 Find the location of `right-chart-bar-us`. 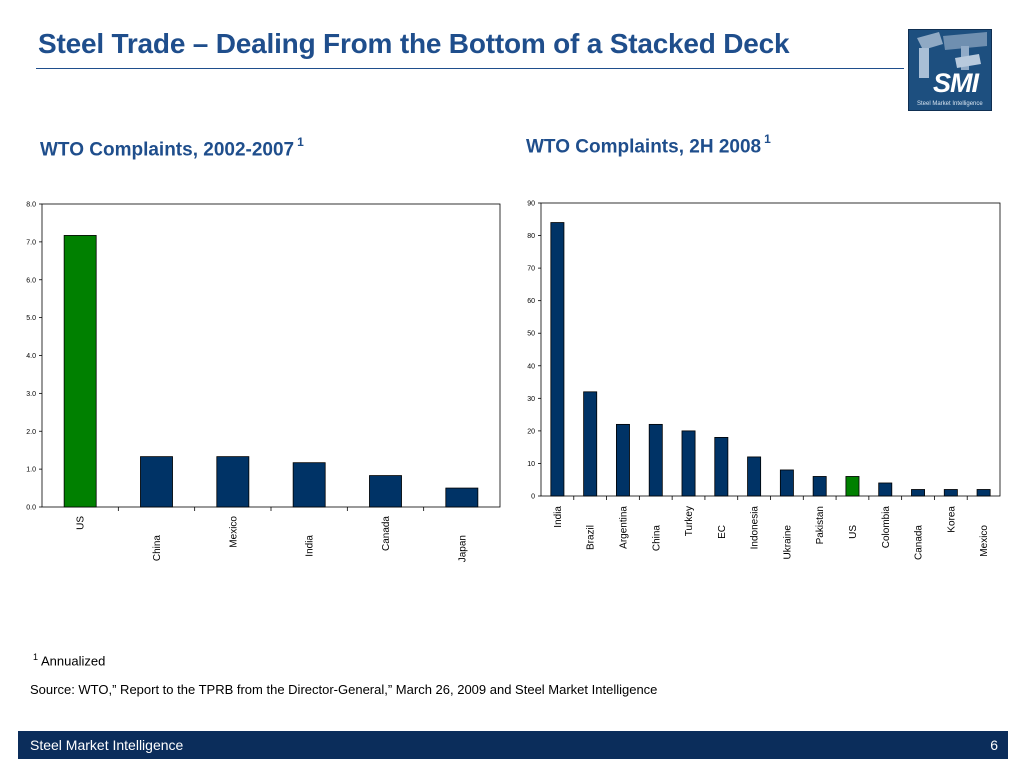

right-chart-bar-us is located at coordinates (852, 486).